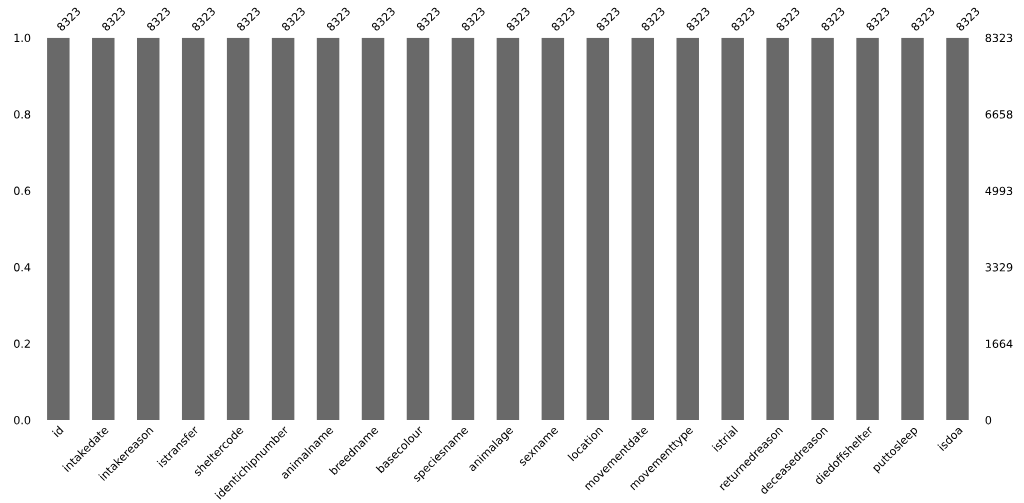 This screenshot has height=503, width=1024. Describe the element at coordinates (22, 38) in the screenshot. I see `y-tick-label: 1.0` at that location.